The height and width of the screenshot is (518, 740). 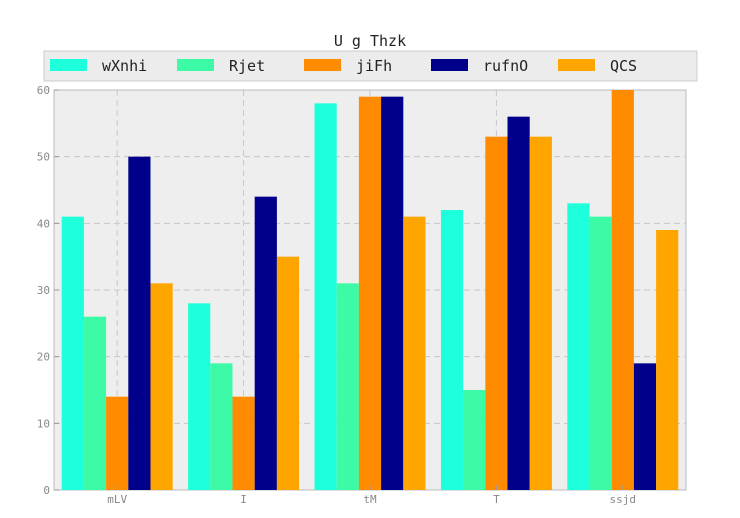 What do you see at coordinates (43, 157) in the screenshot?
I see `y-tick-label: 50` at bounding box center [43, 157].